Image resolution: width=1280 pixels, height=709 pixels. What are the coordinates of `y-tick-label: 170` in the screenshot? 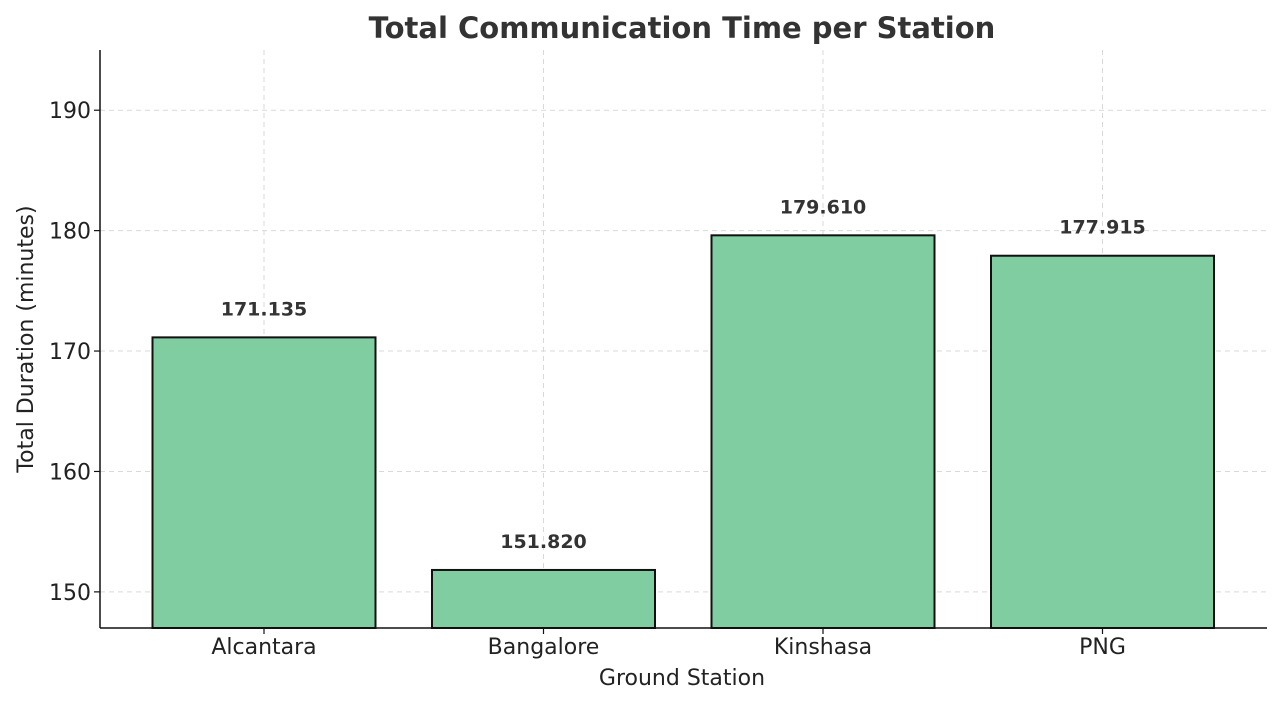 It's located at (70, 352).